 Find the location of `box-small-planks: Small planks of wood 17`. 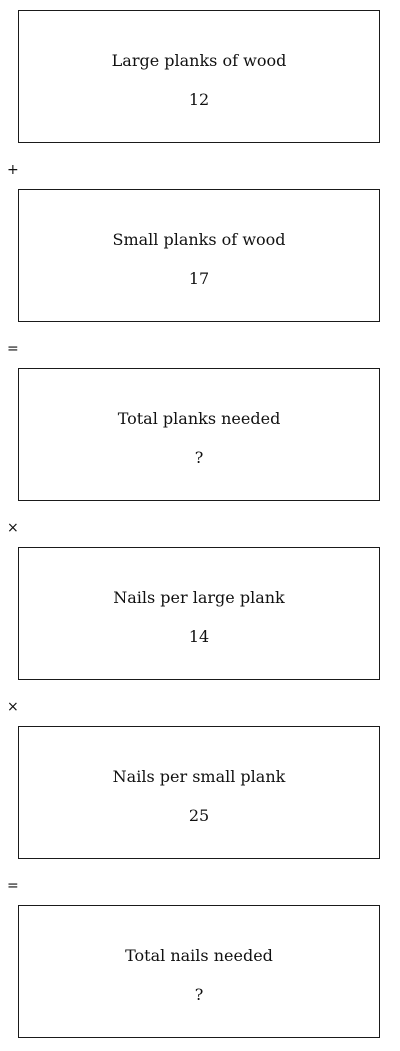

box-small-planks: Small planks of wood 17 is located at coordinates (199, 255).